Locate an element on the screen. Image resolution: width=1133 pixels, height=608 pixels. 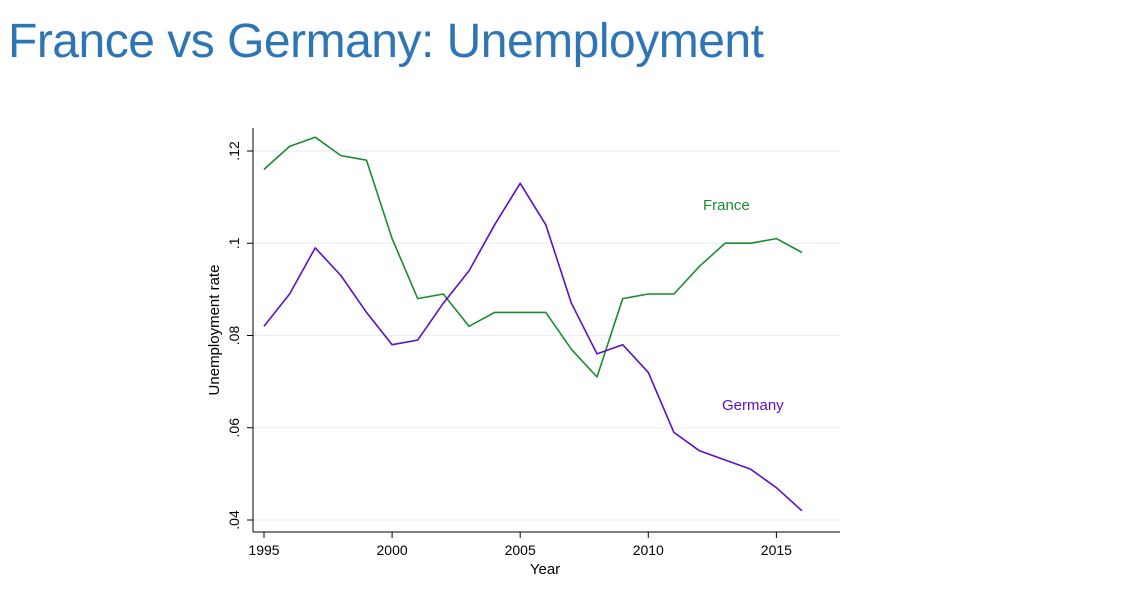
slide-title: France vs Germany: Unemployment is located at coordinates (386, 41).